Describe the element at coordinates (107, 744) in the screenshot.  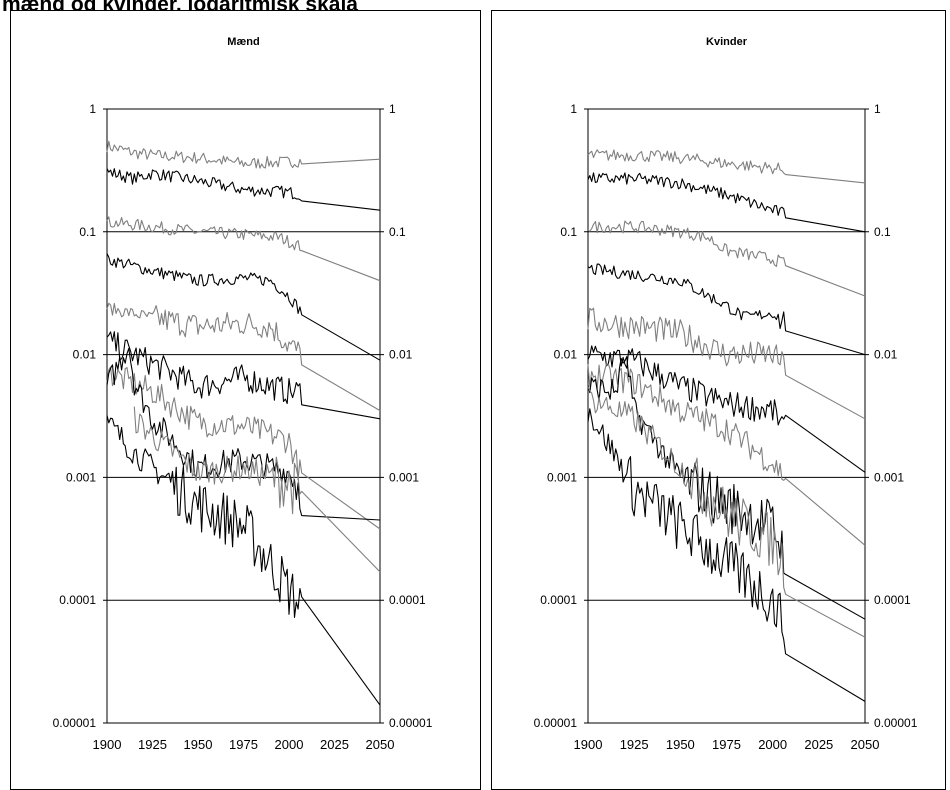
I see `maend-x-tick-label: 1900` at that location.